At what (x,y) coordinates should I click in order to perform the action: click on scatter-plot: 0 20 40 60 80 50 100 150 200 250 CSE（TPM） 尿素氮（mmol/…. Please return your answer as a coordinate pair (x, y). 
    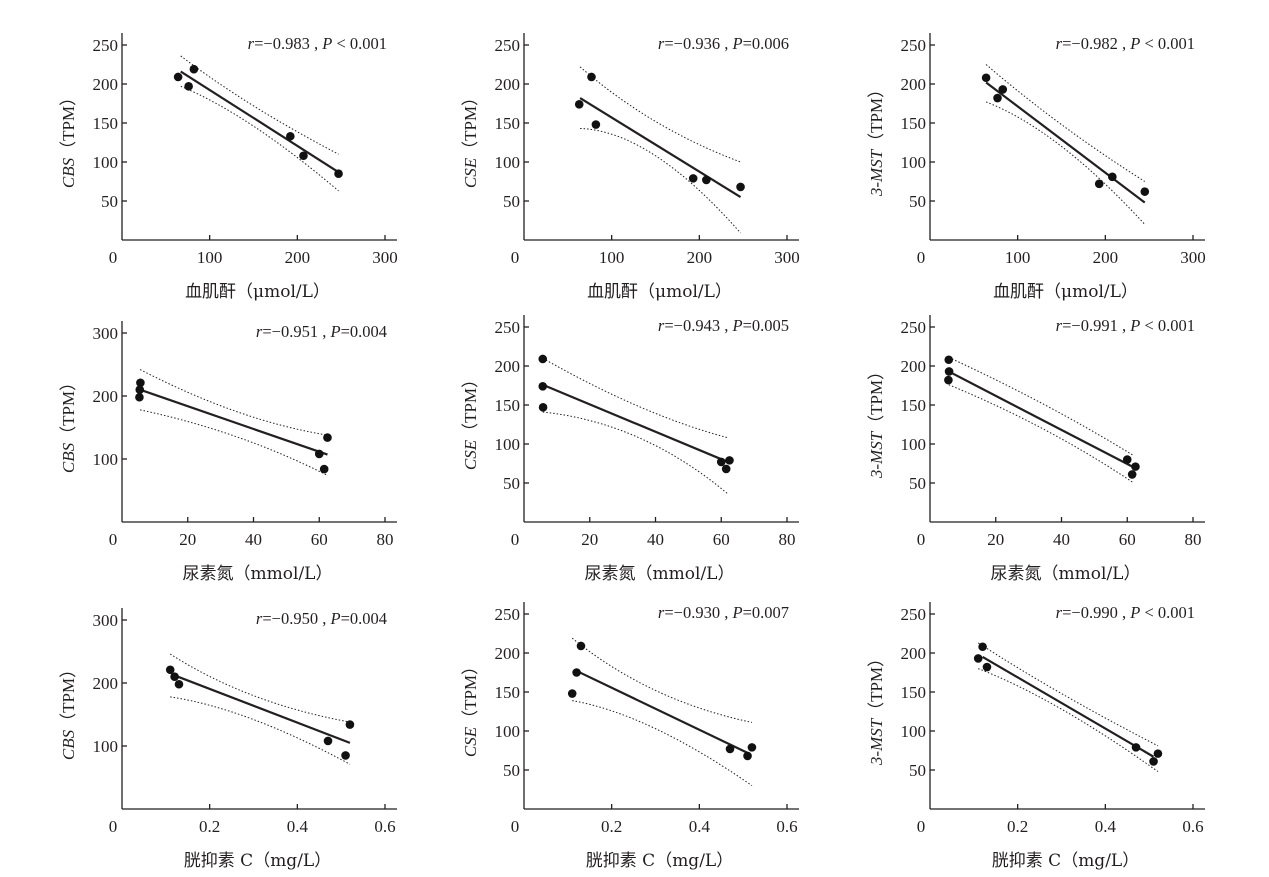
    Looking at the image, I should click on (630, 449).